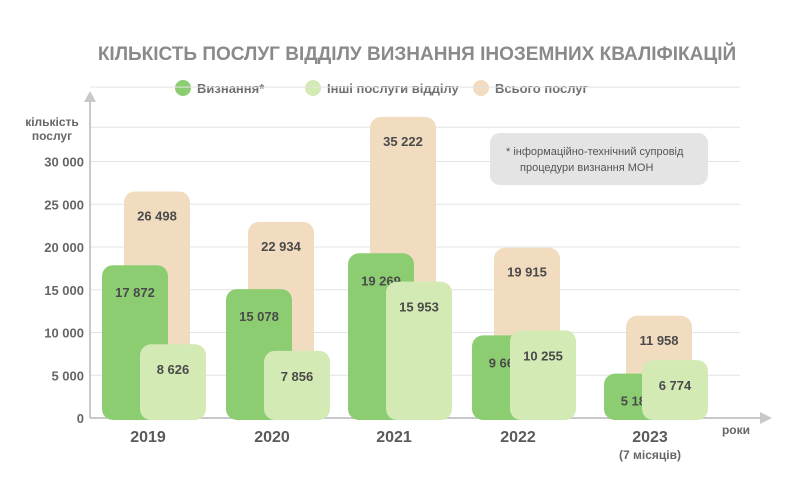  What do you see at coordinates (90, 96) in the screenshot?
I see `y-axis-arrow-icon` at bounding box center [90, 96].